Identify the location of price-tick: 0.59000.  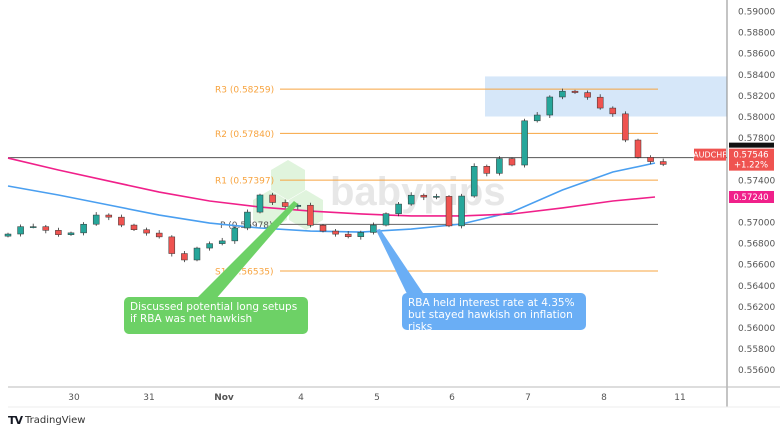
(756, 13).